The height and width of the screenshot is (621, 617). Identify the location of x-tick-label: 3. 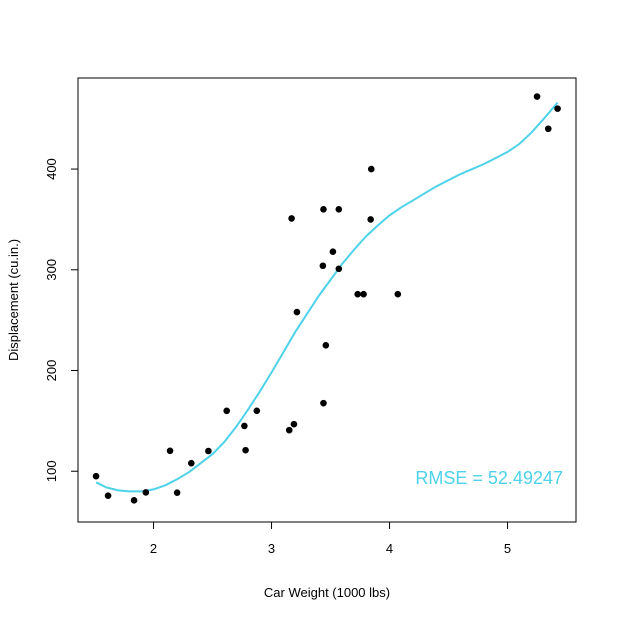
(271, 548).